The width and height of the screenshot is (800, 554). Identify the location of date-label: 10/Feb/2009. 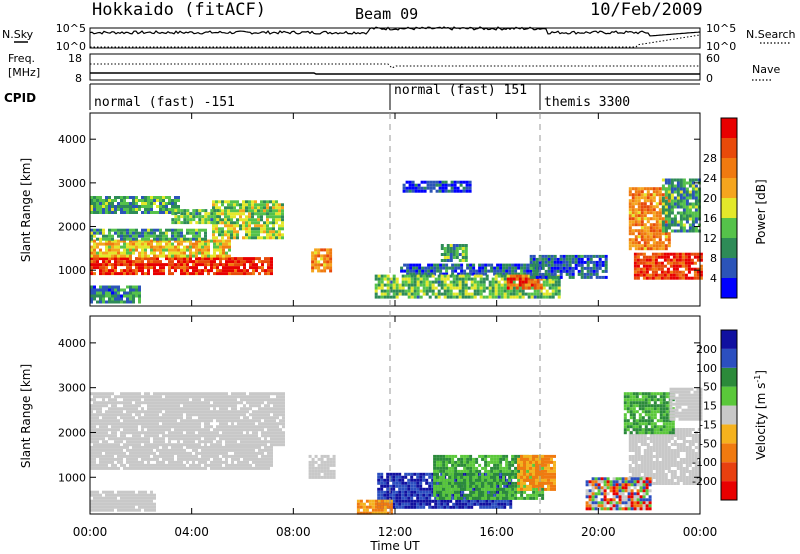
(646, 10).